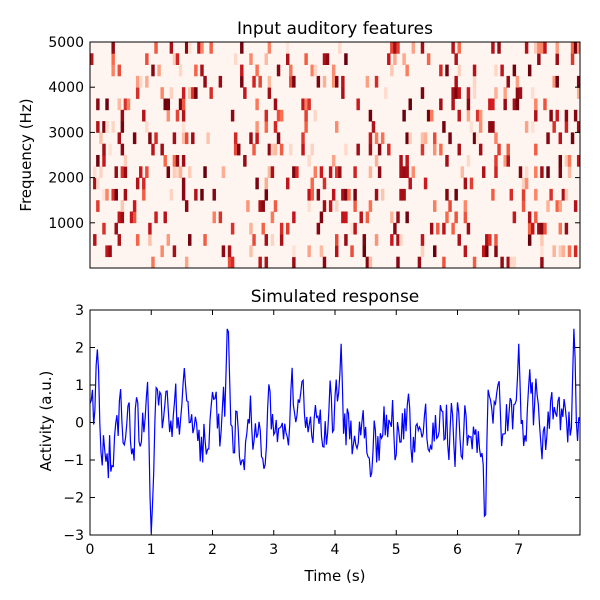  What do you see at coordinates (518, 550) in the screenshot?
I see `response-x-tick-label: 7` at bounding box center [518, 550].